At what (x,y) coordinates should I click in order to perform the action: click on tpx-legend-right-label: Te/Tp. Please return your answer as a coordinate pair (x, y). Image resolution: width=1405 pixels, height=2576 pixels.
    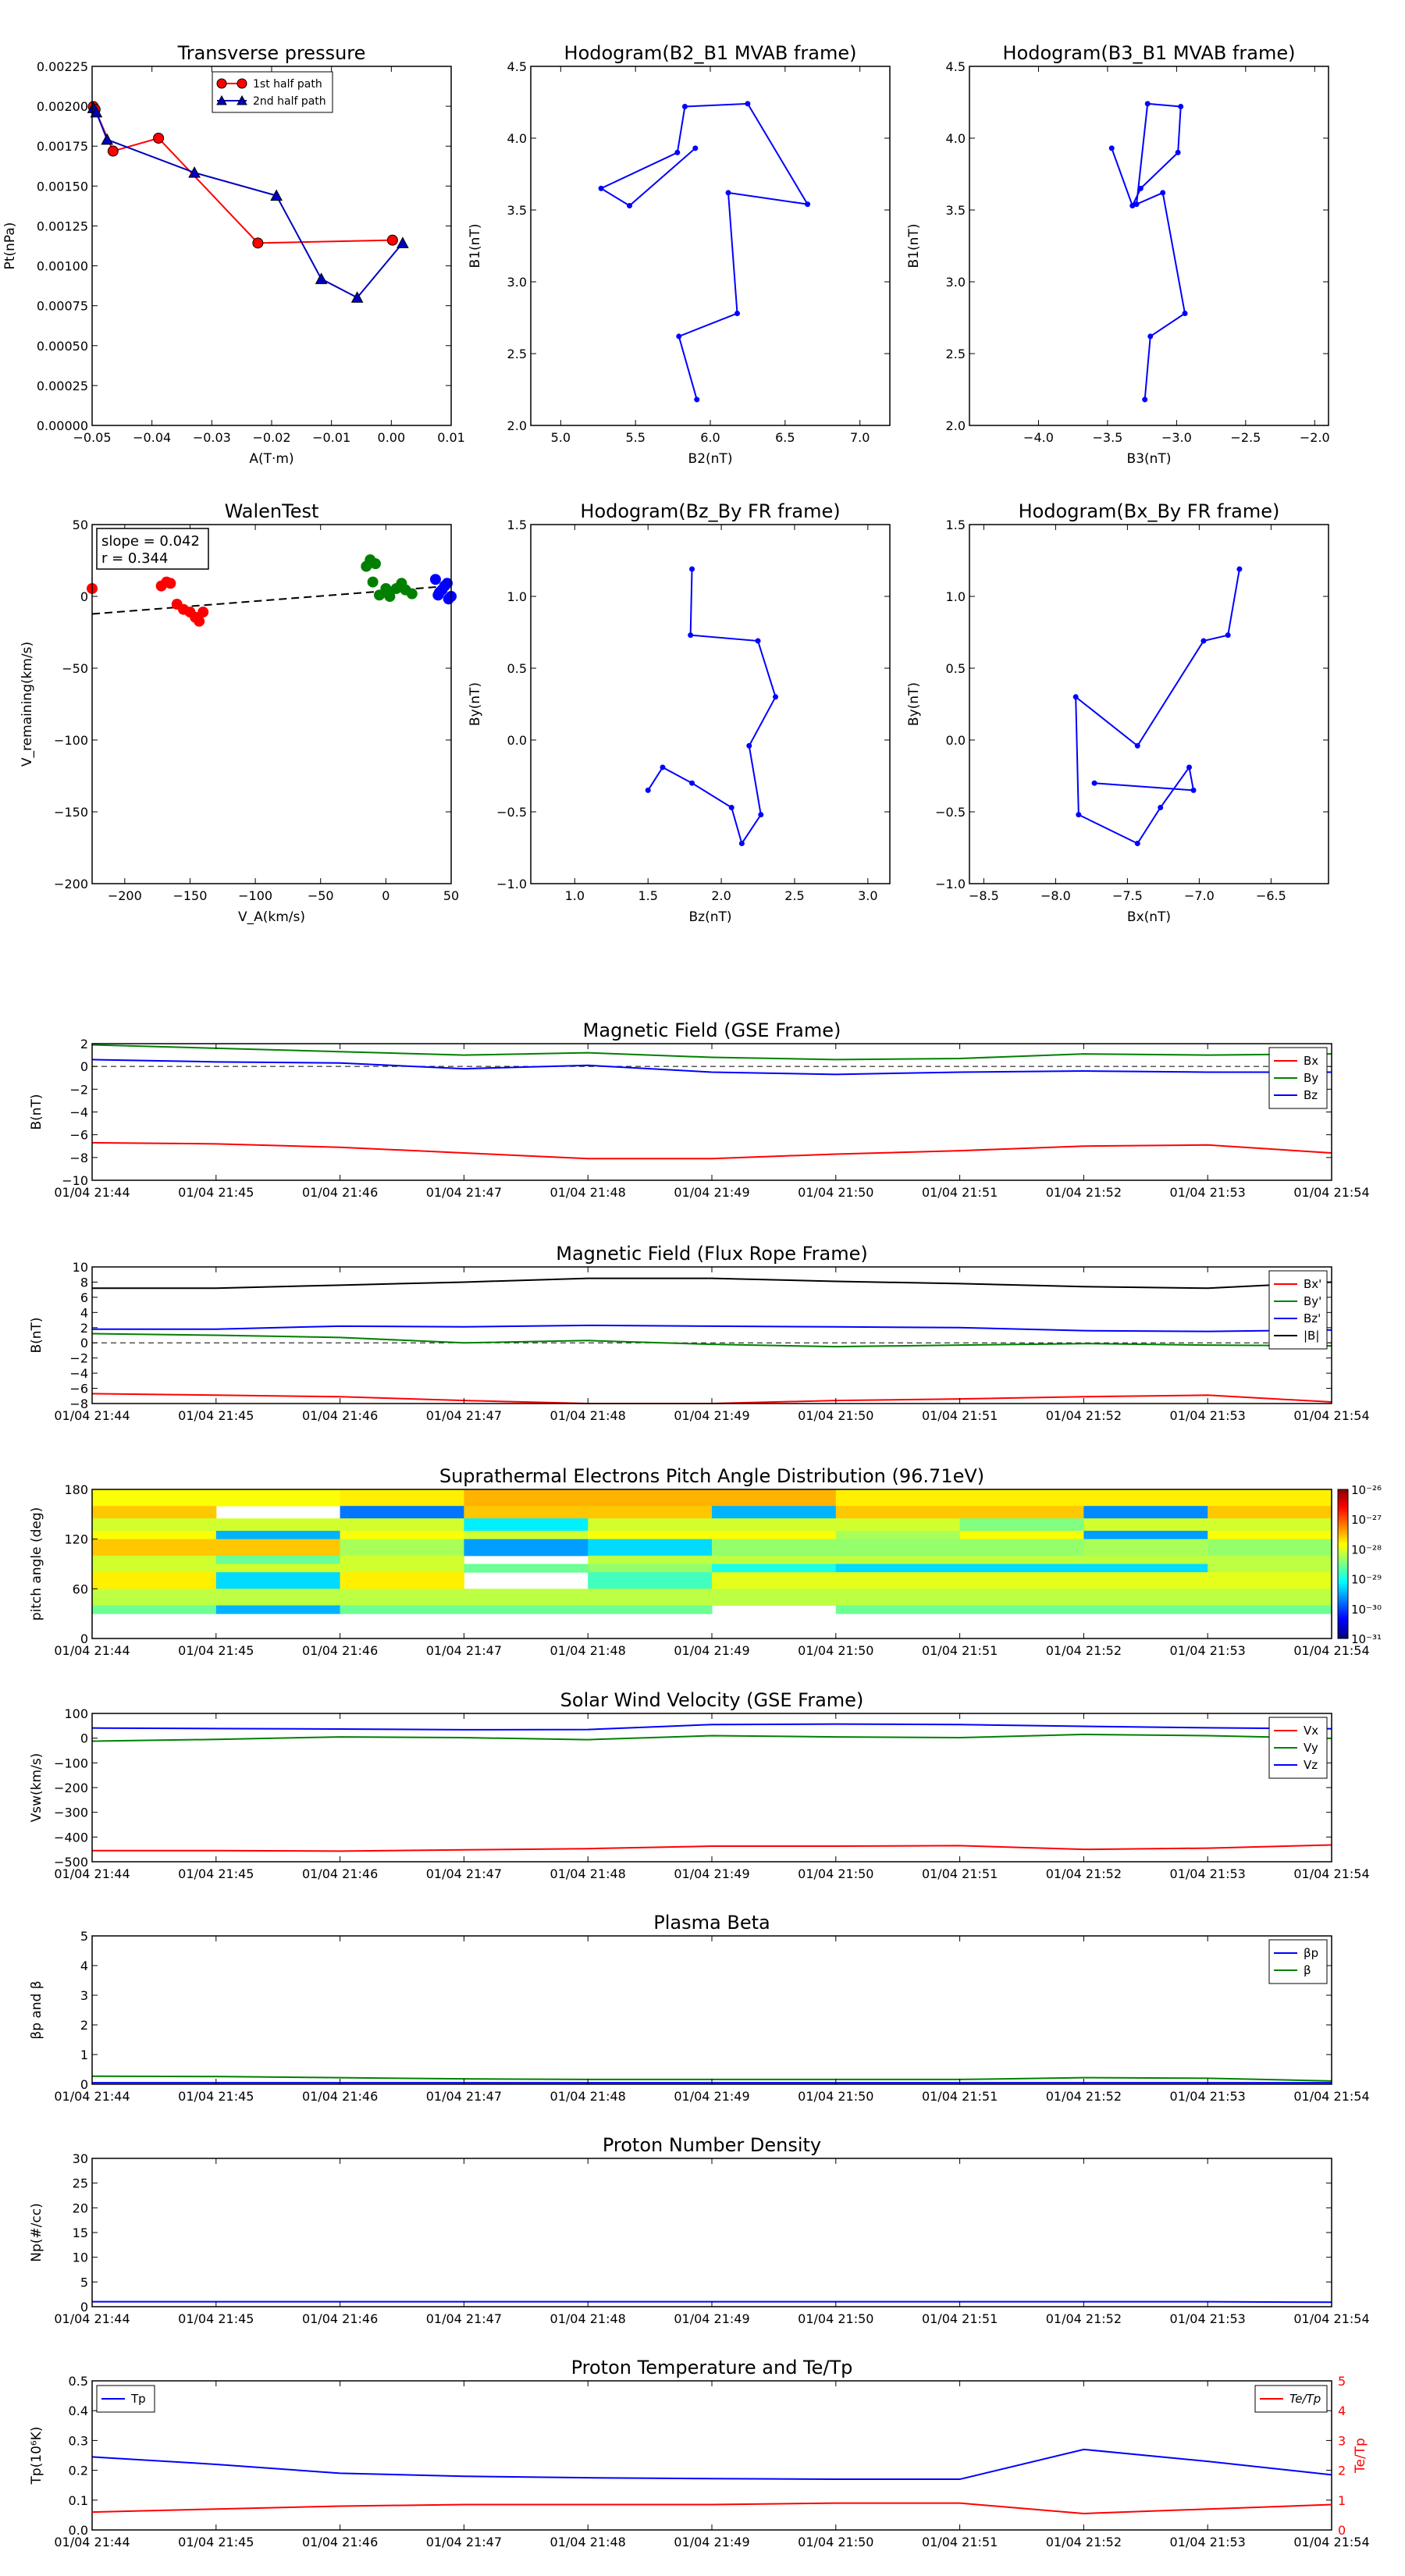
    Looking at the image, I should click on (1305, 2399).